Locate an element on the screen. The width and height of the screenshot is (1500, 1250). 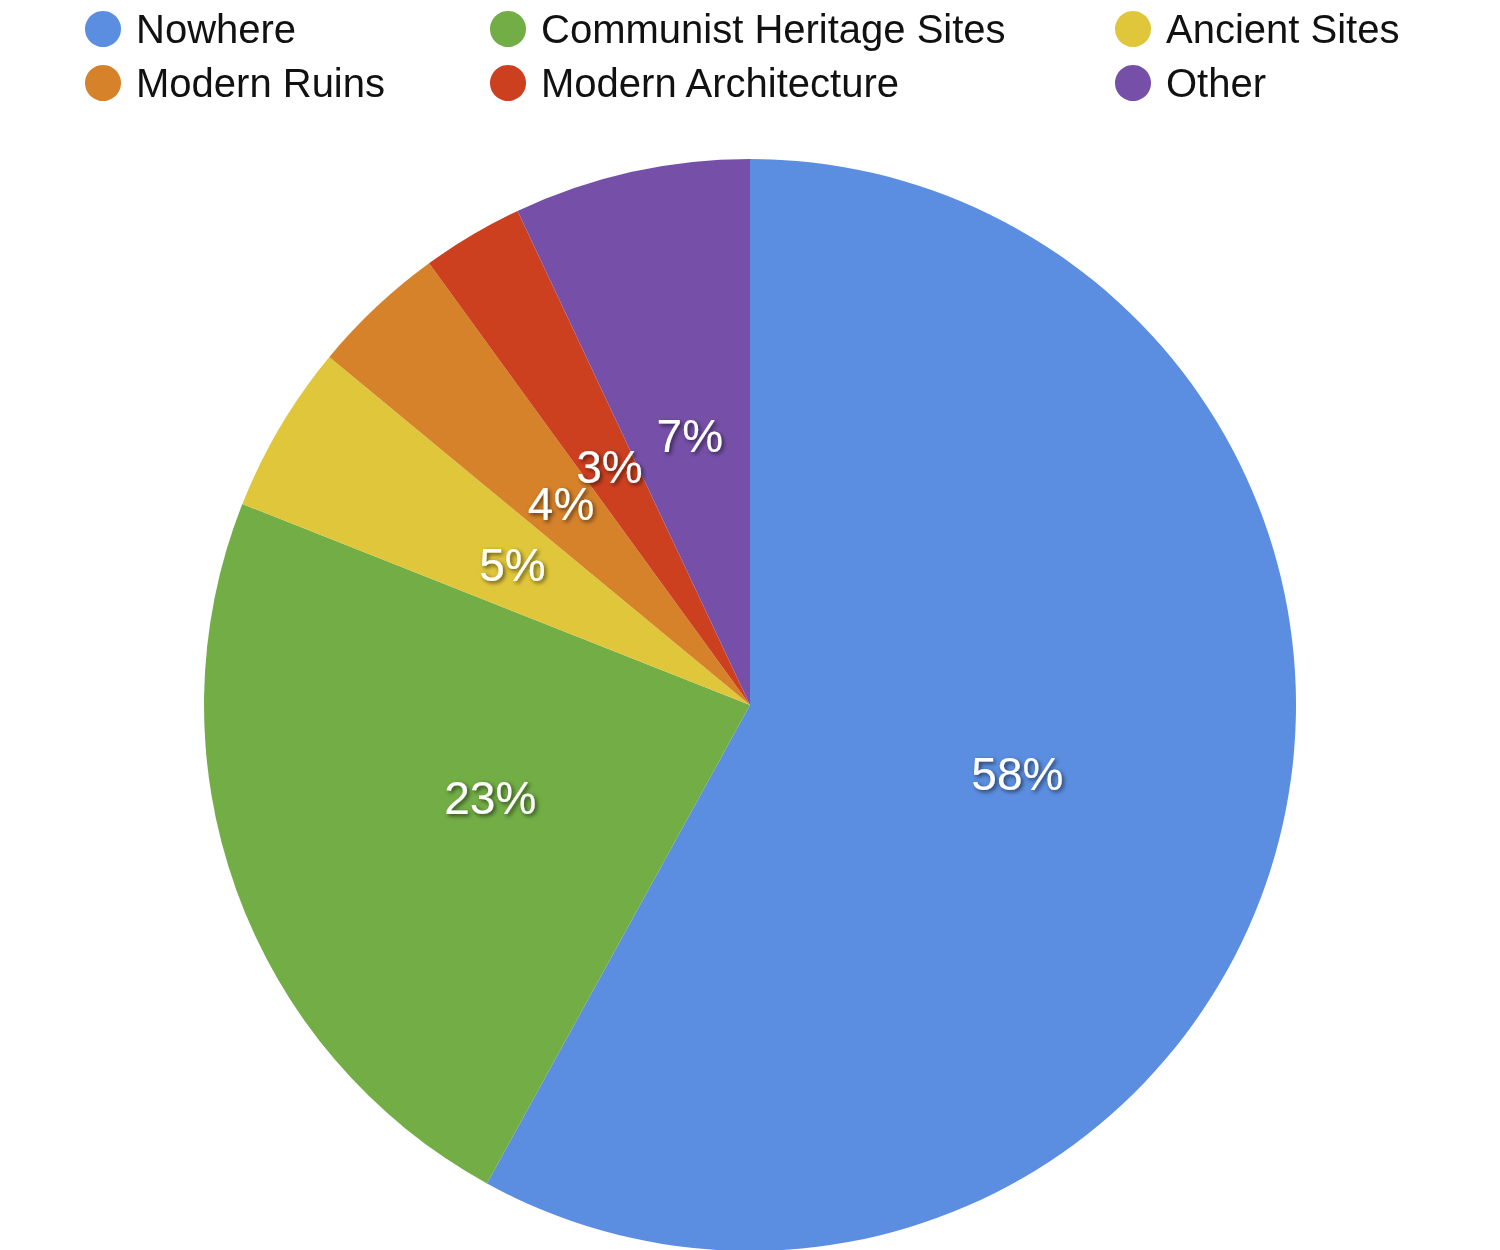
legend-label: Ancient Sites is located at coordinates (1283, 29).